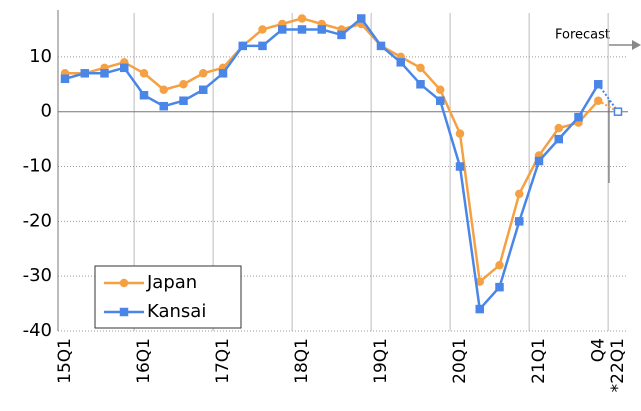 The image size is (641, 411). I want to click on y-tick-label: -30, so click(37, 275).